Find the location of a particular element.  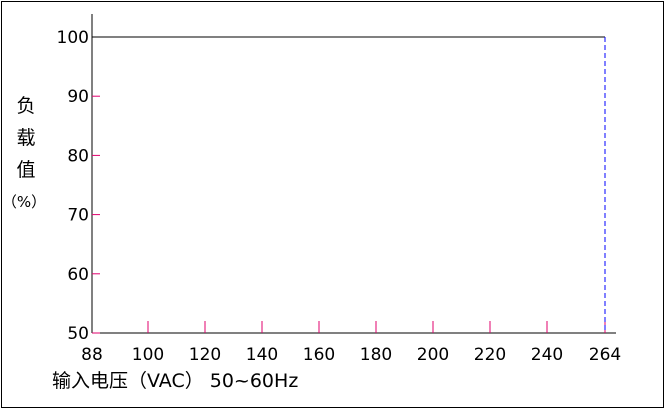

y-axis-label-char: 负 is located at coordinates (25, 106).